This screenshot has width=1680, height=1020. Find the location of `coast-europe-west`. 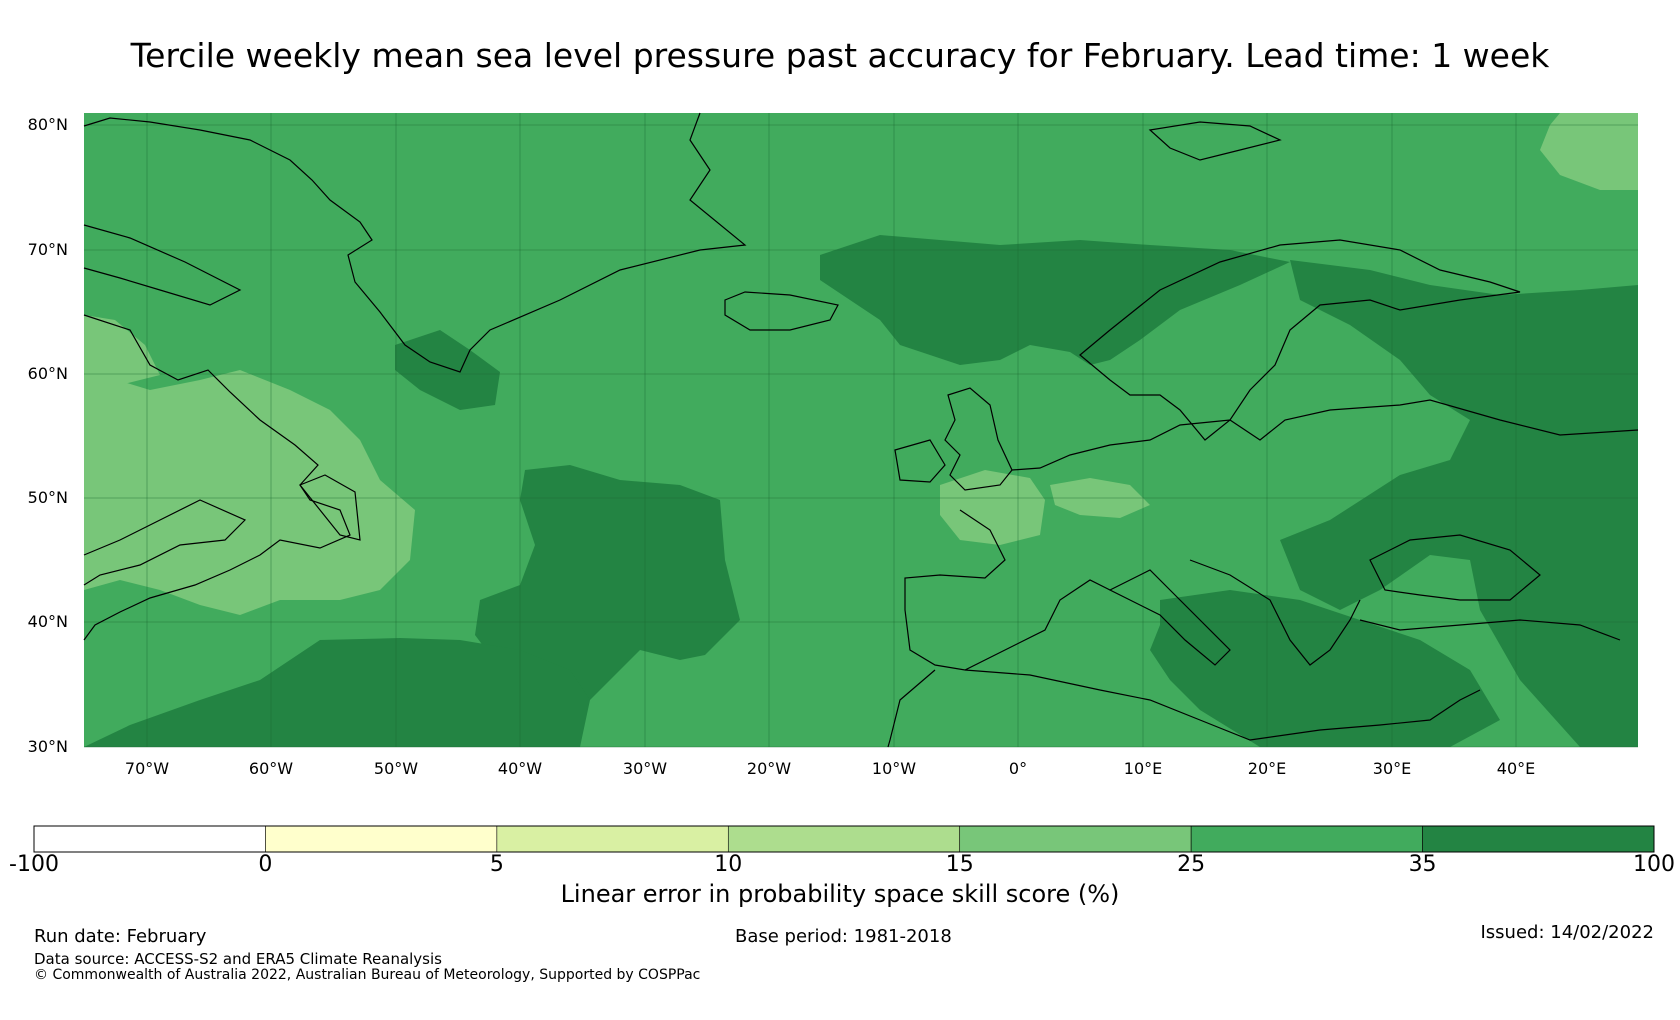

coast-europe-west is located at coordinates (1325, 435).